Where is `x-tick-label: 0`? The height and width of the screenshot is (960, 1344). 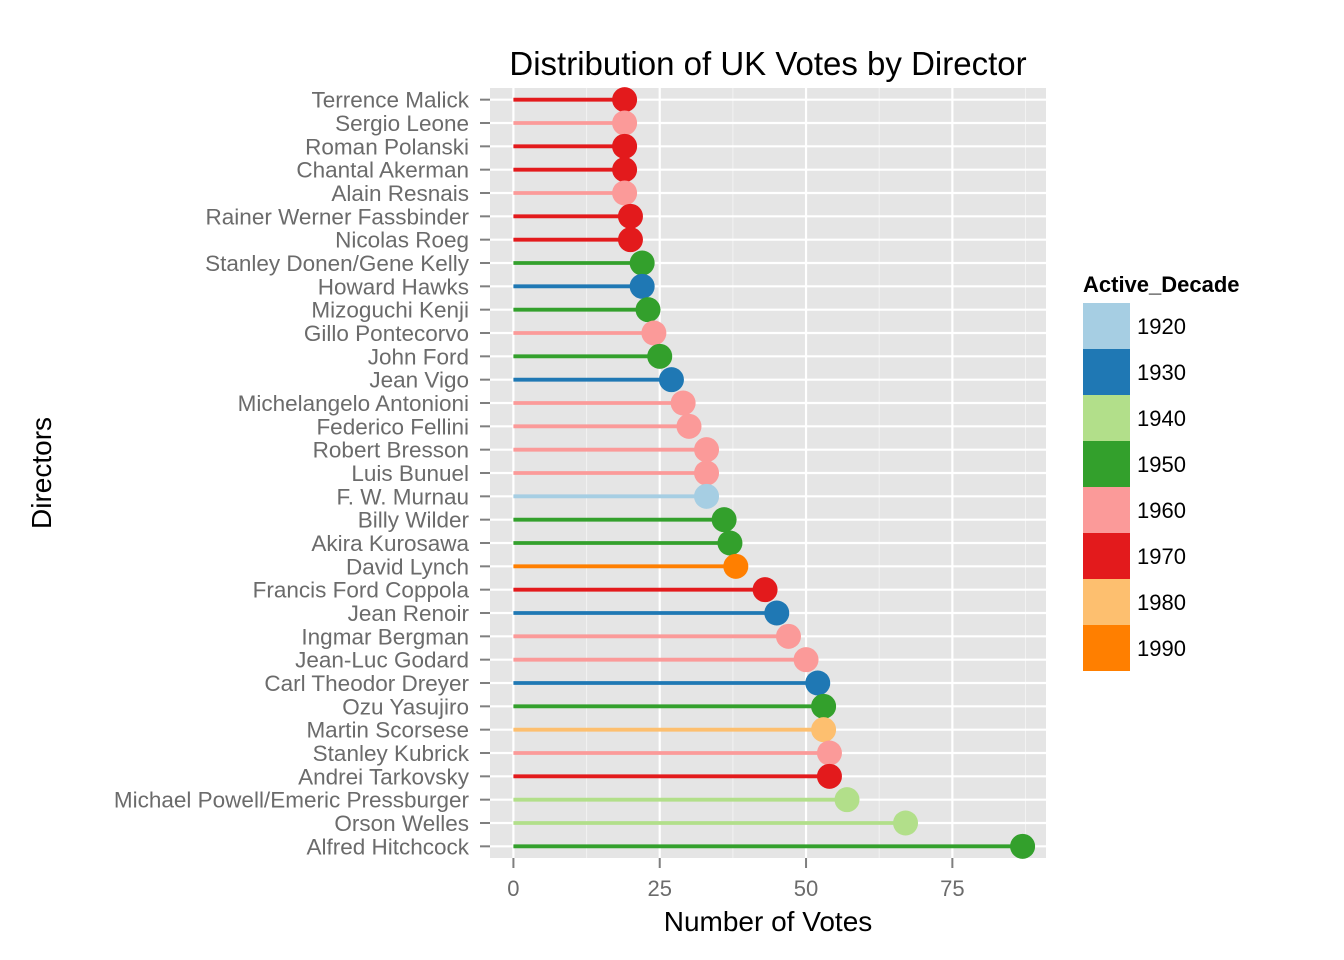
x-tick-label: 0 is located at coordinates (513, 888).